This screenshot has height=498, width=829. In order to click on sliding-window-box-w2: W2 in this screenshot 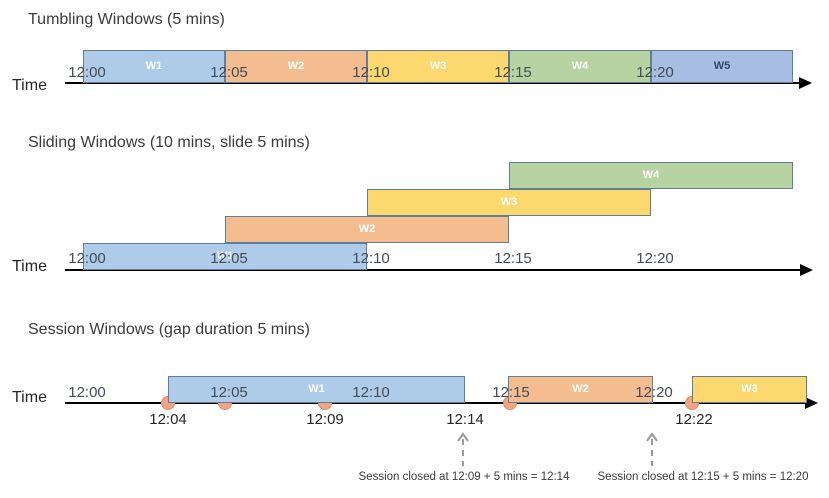, I will do `click(367, 229)`.